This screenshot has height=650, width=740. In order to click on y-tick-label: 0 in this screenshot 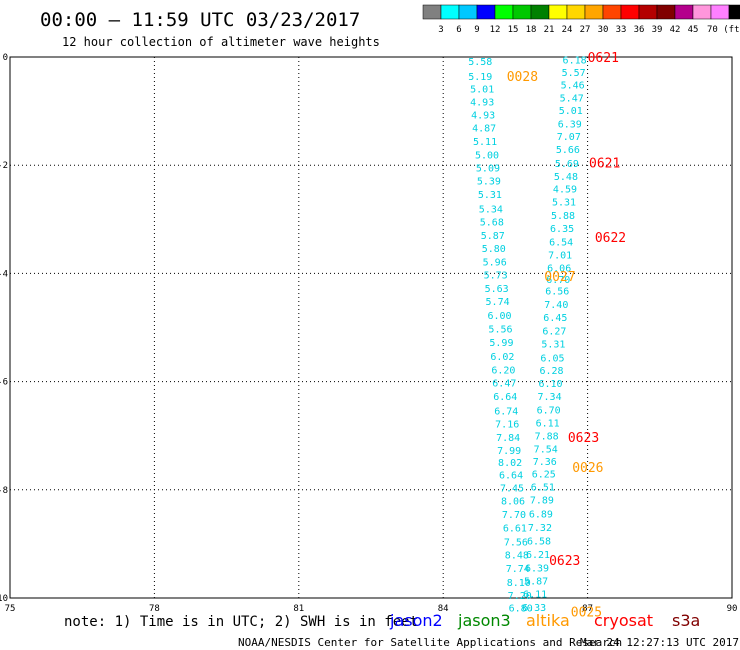, I will do `click(5, 58)`.